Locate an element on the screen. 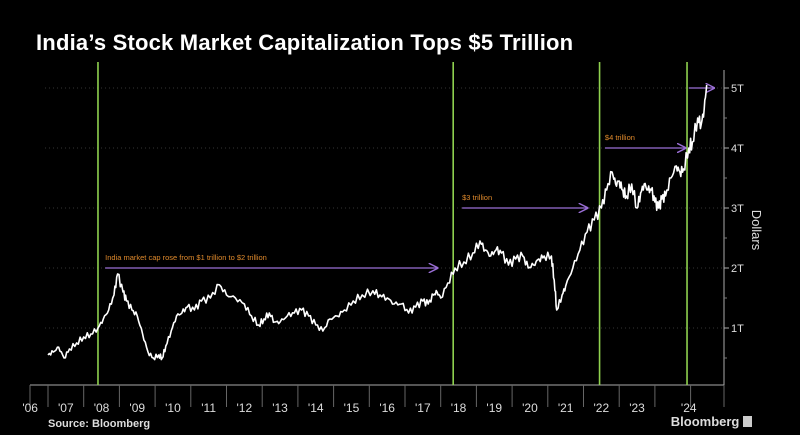 The width and height of the screenshot is (800, 435). annotation-label: $3 trillion is located at coordinates (477, 197).